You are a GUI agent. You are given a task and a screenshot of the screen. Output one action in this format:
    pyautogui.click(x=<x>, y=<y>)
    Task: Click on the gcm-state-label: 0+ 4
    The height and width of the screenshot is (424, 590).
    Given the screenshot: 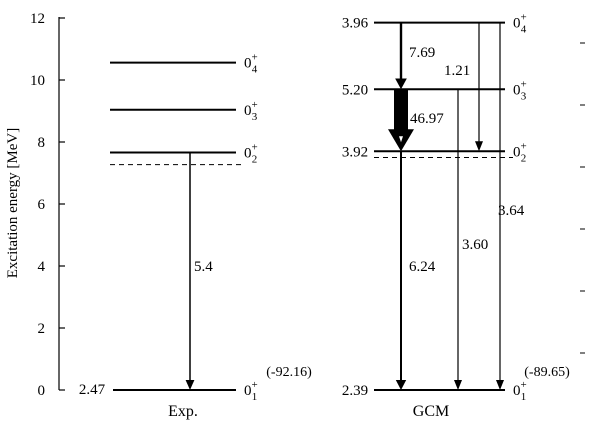 What is the action you would take?
    pyautogui.click(x=520, y=24)
    